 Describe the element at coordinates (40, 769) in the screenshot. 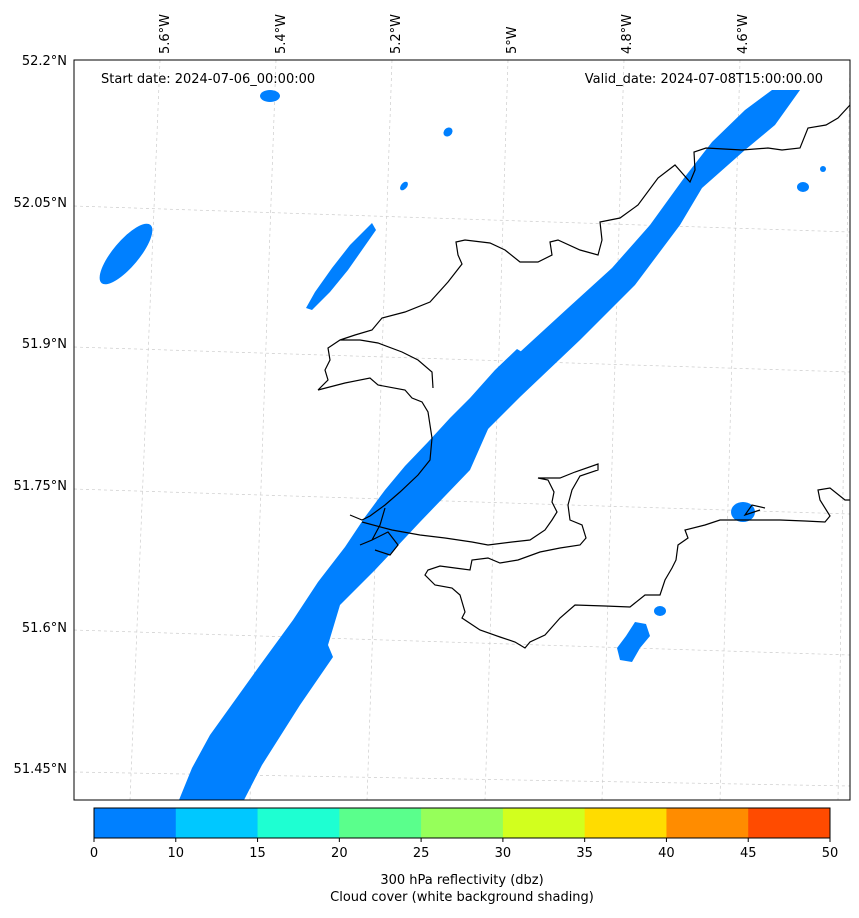

I see `lat-label-51-45n: 51.45°N` at that location.